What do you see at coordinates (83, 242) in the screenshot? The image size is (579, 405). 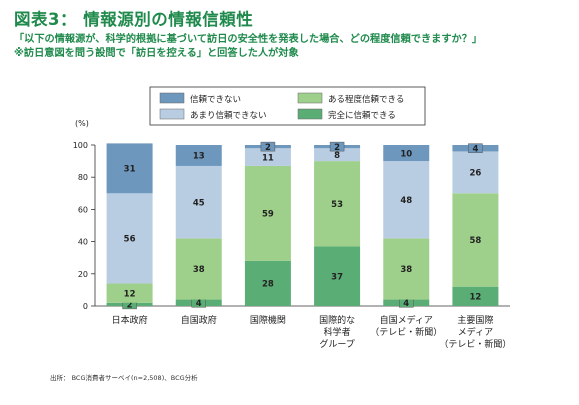 I see `y-tick-label: 40` at bounding box center [83, 242].